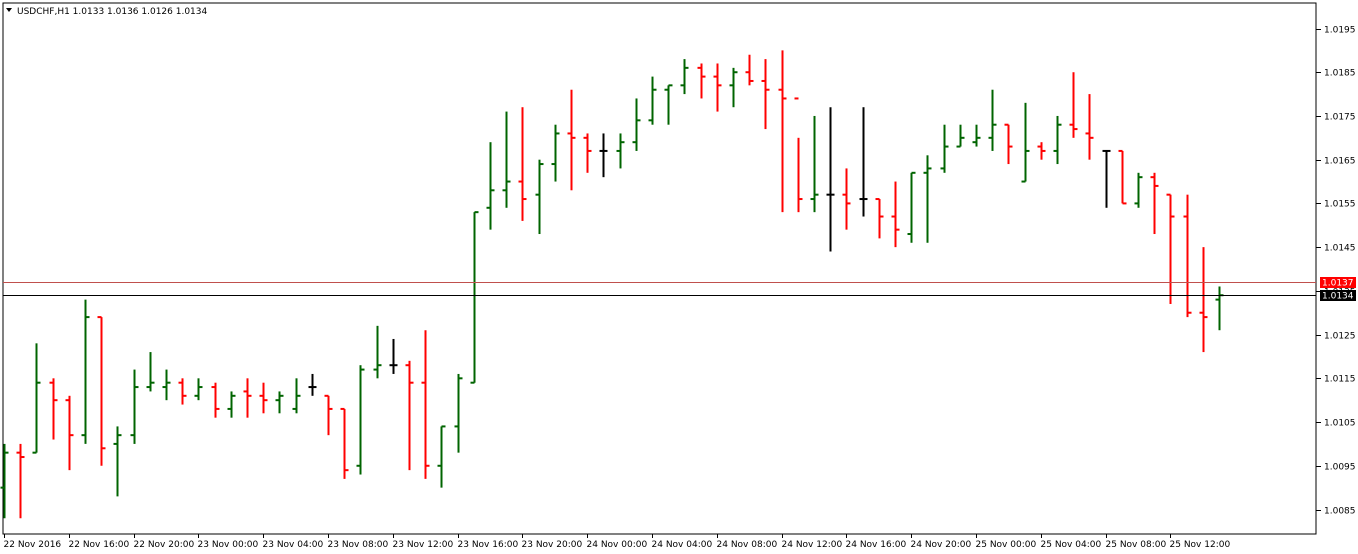 The height and width of the screenshot is (554, 1358). I want to click on x-axis-tick-label: 23 Nov 00:00, so click(228, 545).